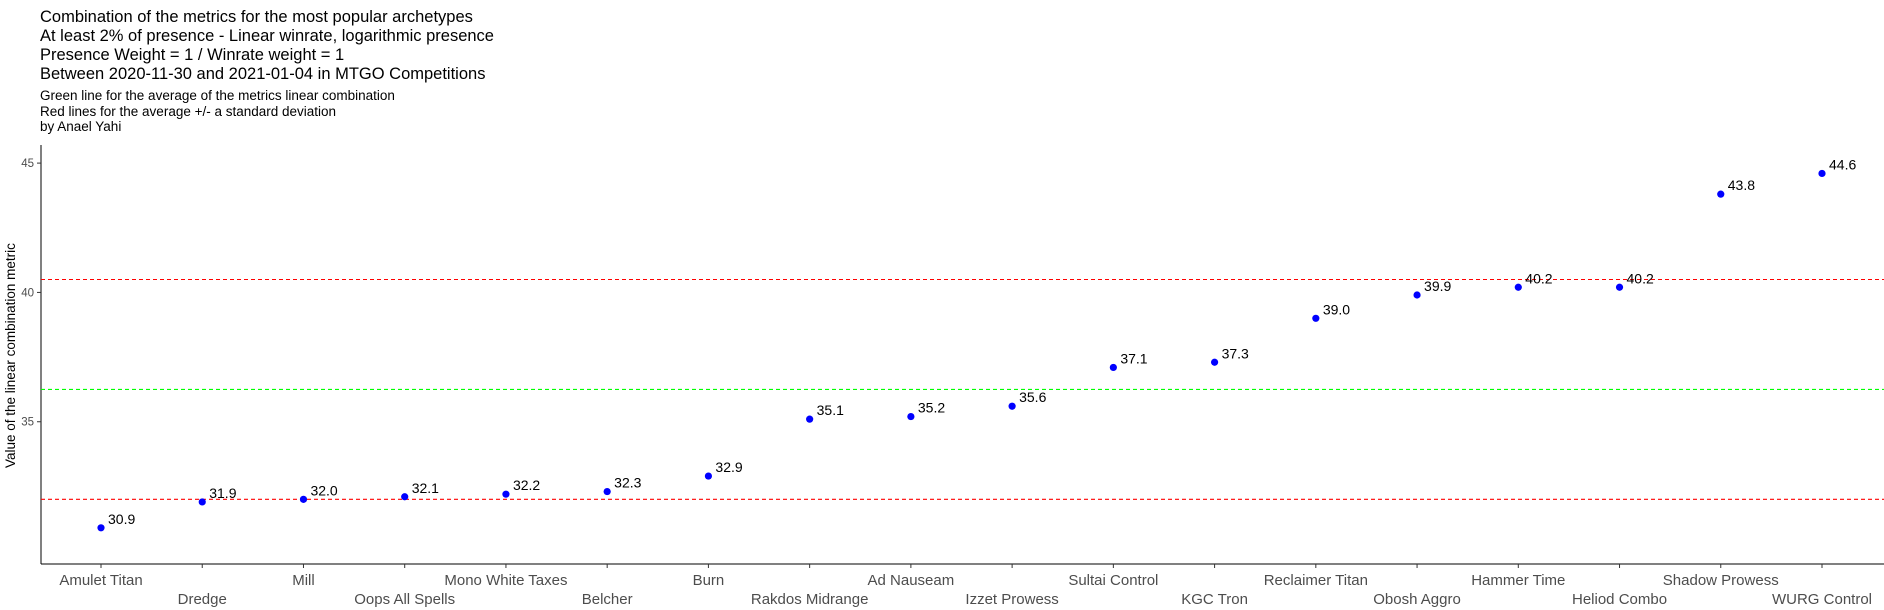  Describe the element at coordinates (1032, 397) in the screenshot. I see `data-label: 35.6` at that location.